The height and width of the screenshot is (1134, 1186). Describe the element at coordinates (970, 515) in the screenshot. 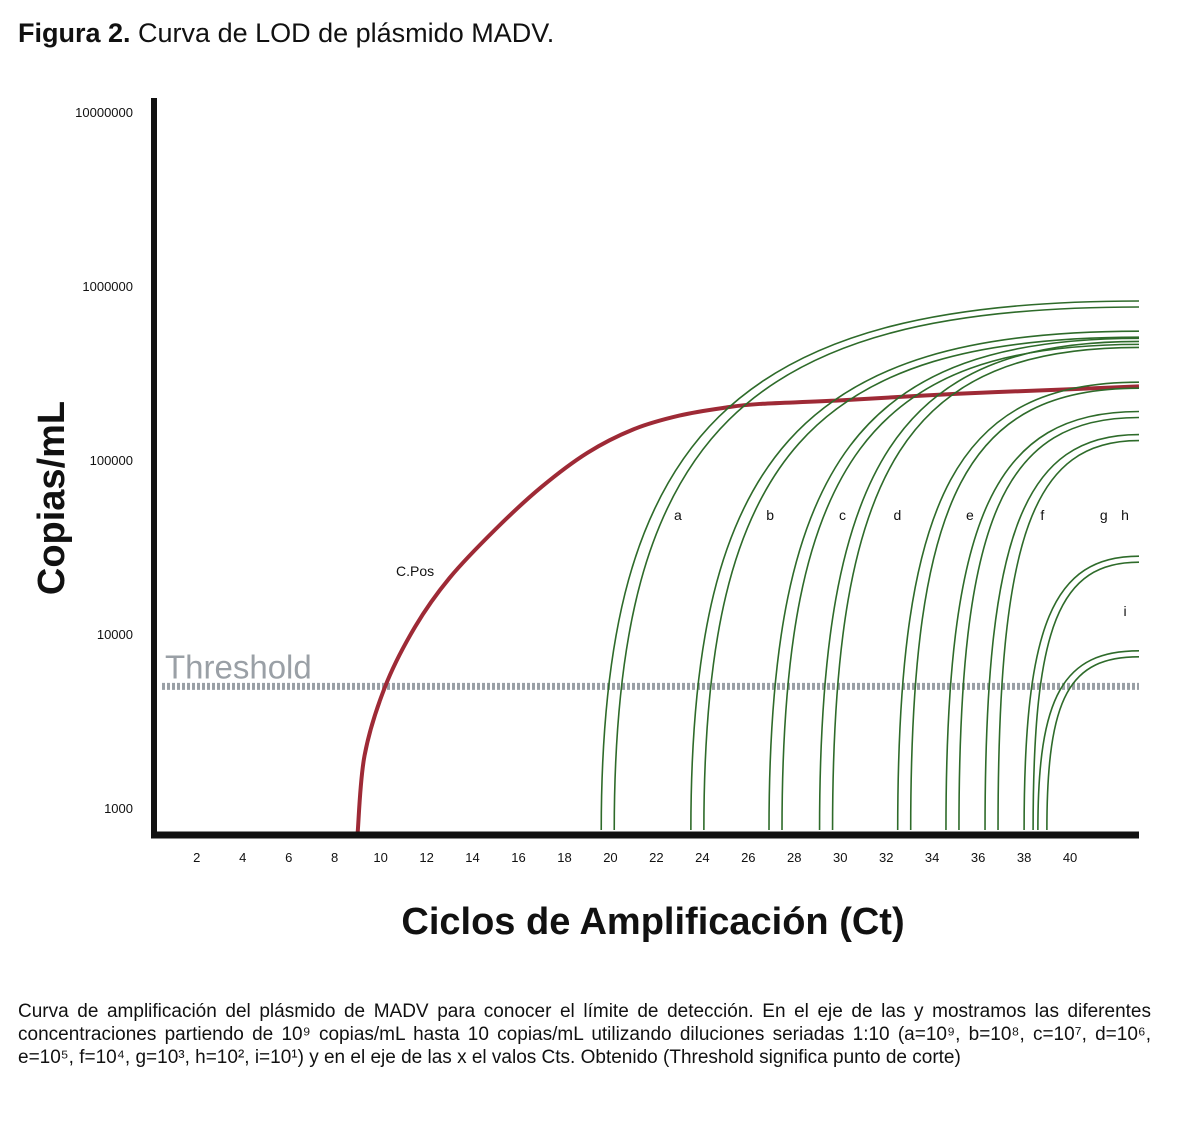

I see `curve-label-e: e` at that location.